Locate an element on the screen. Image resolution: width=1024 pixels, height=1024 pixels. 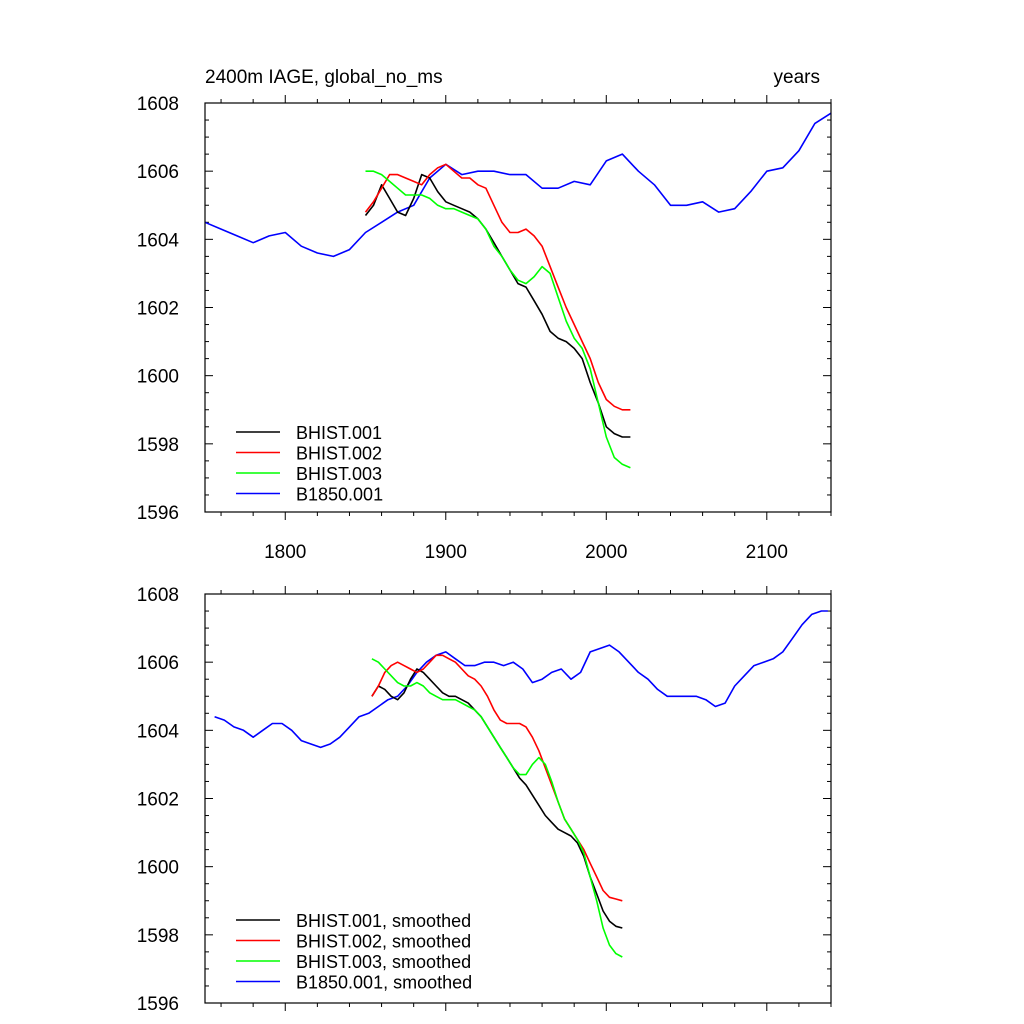
x-tick-label: 2100 is located at coordinates (767, 552).